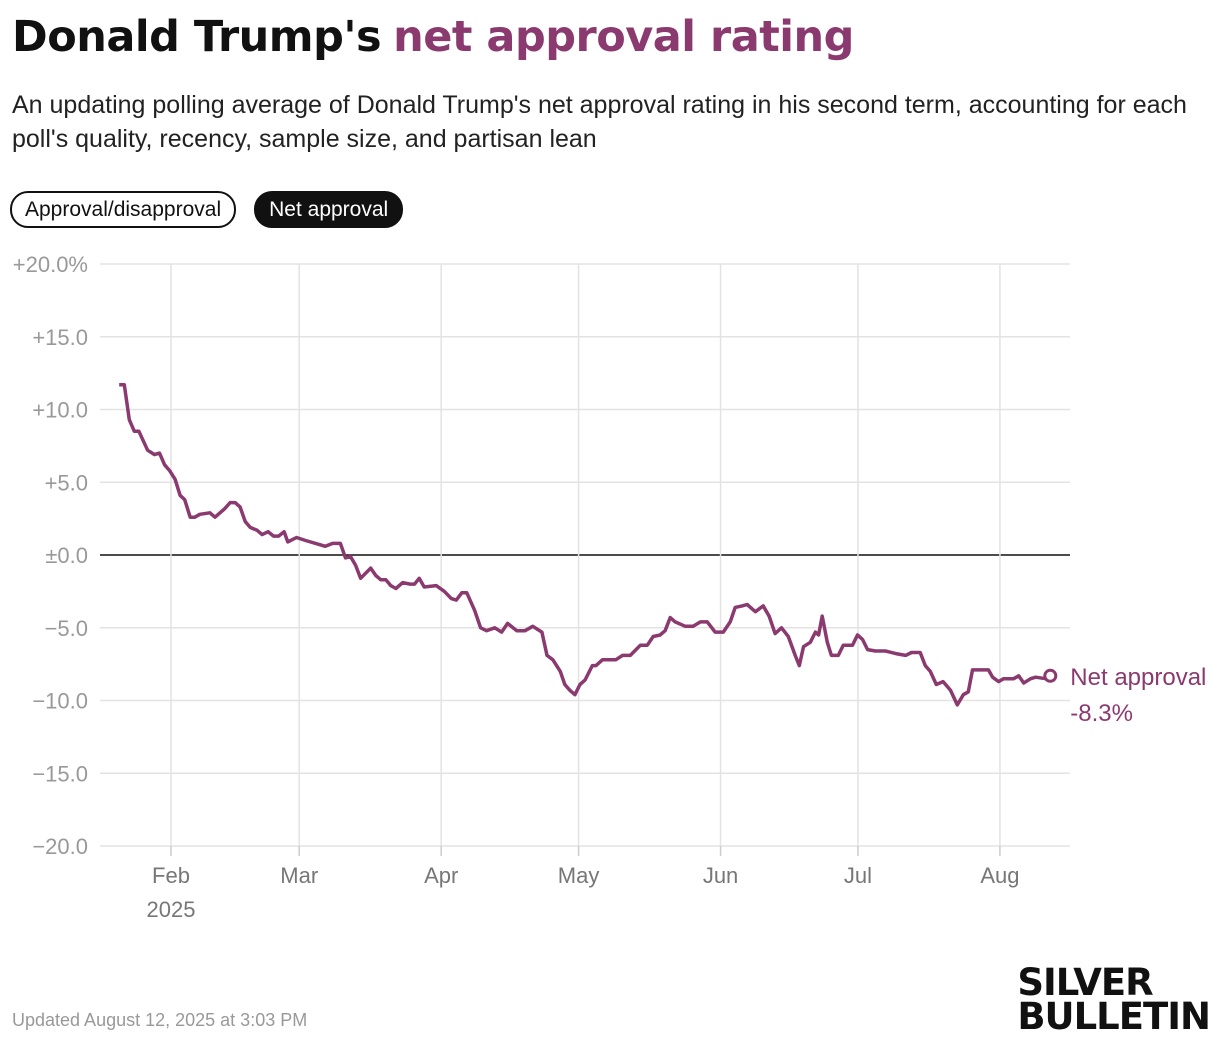 The image size is (1220, 1042). Describe the element at coordinates (60, 337) in the screenshot. I see `y-tick-label: +15.0` at that location.